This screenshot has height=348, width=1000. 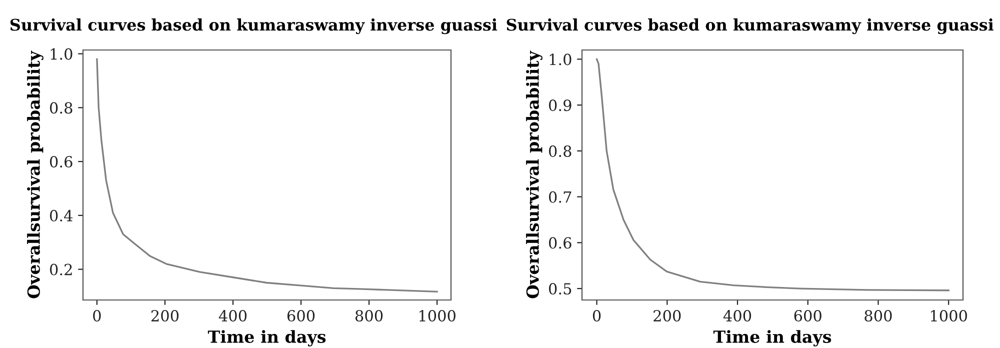 I want to click on y-tick-label: 0.4, so click(x=61, y=216).